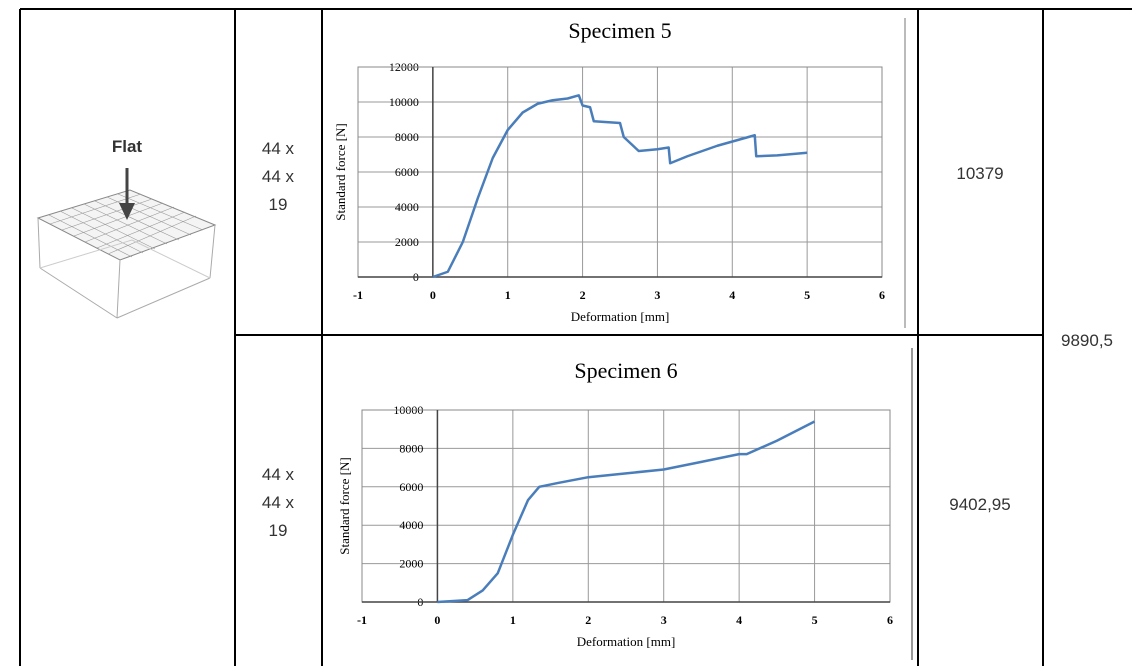 The image size is (1132, 666). Describe the element at coordinates (127, 211) in the screenshot. I see `load-arrow-head` at that location.